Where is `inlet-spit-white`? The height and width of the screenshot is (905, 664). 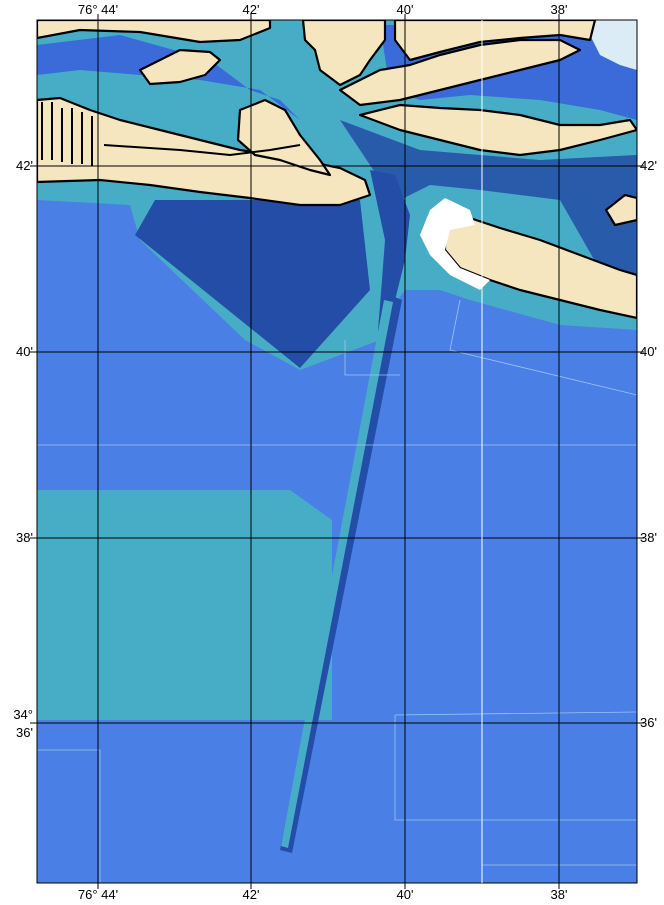 inlet-spit-white is located at coordinates (455, 244).